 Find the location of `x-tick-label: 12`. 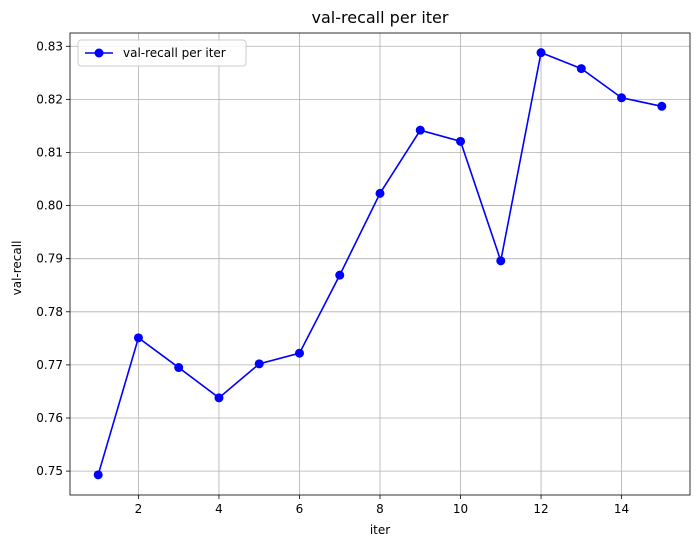

x-tick-label: 12 is located at coordinates (540, 509).